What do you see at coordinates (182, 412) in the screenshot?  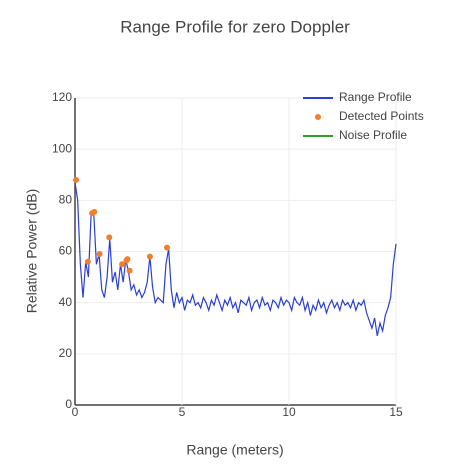 I see `x-tick-label: 5` at bounding box center [182, 412].